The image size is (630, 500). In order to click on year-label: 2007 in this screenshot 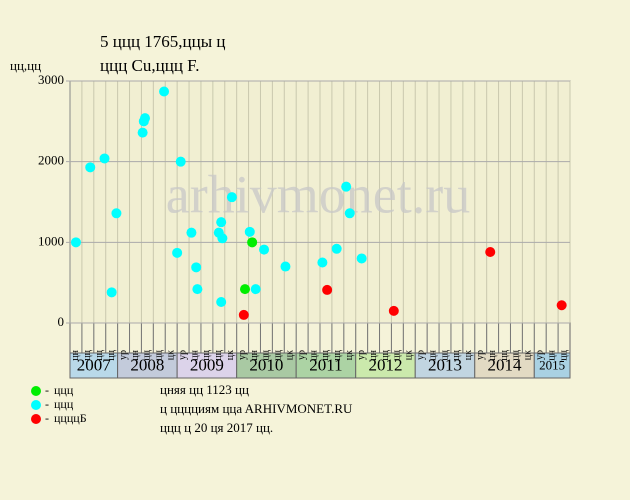, I will do `click(94, 364)`.